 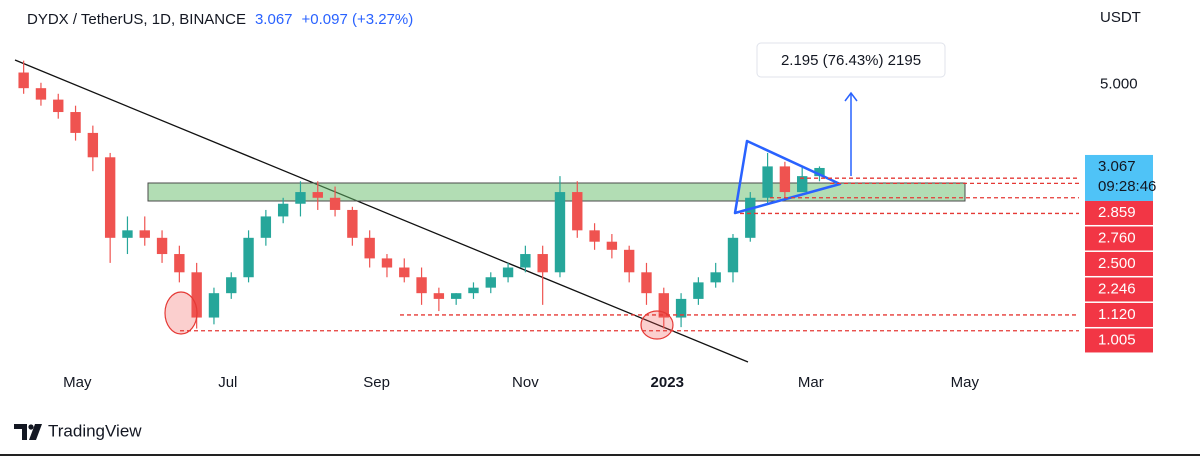 I want to click on level-label: 1.120, so click(x=1117, y=314).